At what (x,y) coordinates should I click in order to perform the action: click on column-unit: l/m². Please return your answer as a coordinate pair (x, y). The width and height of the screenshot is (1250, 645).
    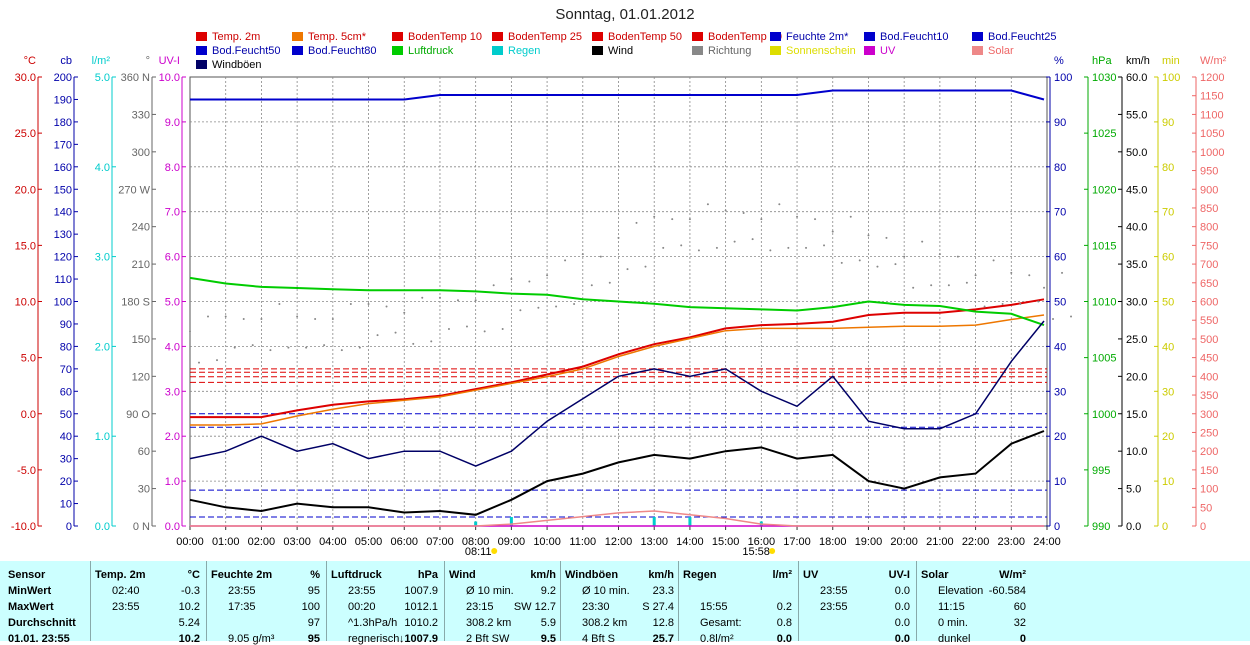
    Looking at the image, I should click on (782, 575).